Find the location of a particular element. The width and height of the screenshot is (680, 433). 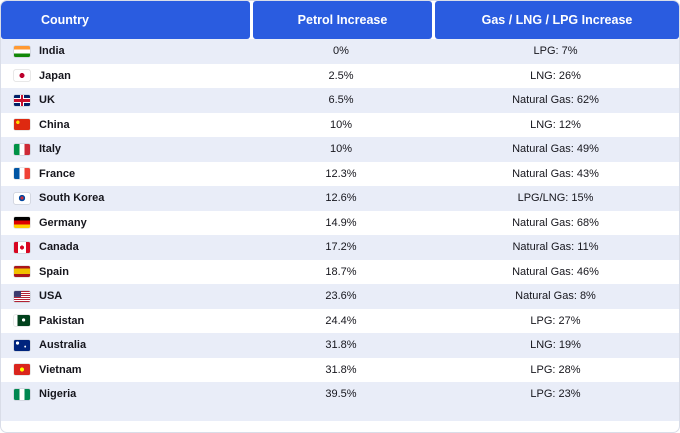

gas-increase-value: LPG/LNG: 15% is located at coordinates (555, 198).